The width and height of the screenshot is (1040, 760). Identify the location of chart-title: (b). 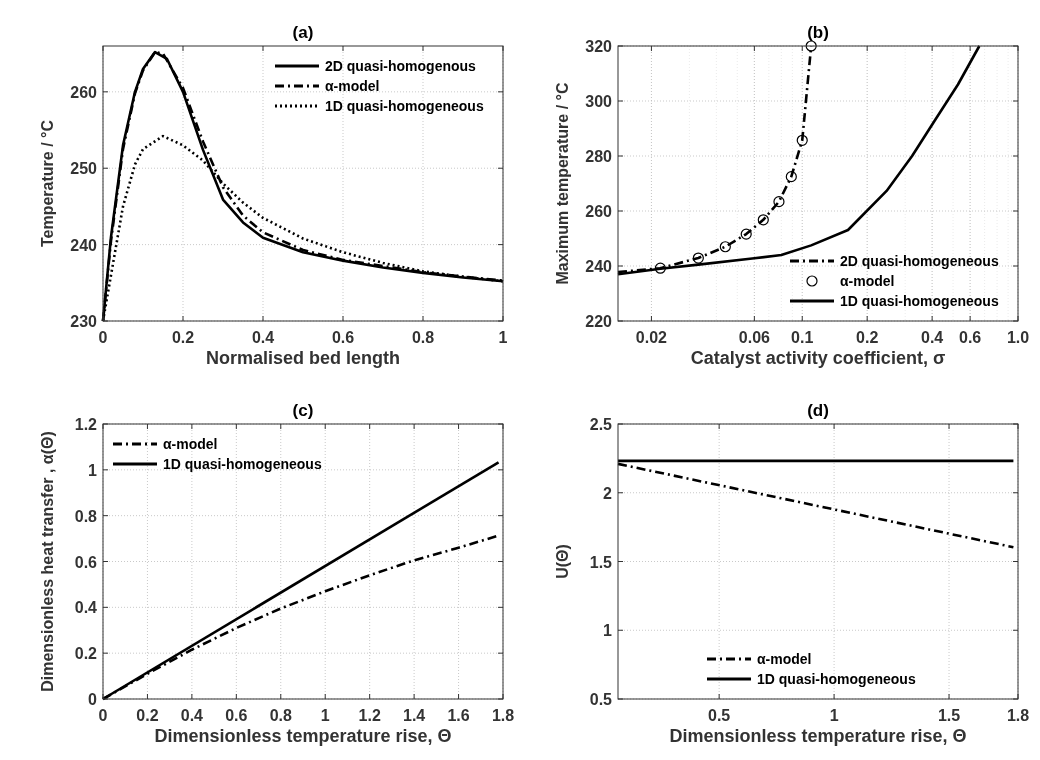
(818, 32).